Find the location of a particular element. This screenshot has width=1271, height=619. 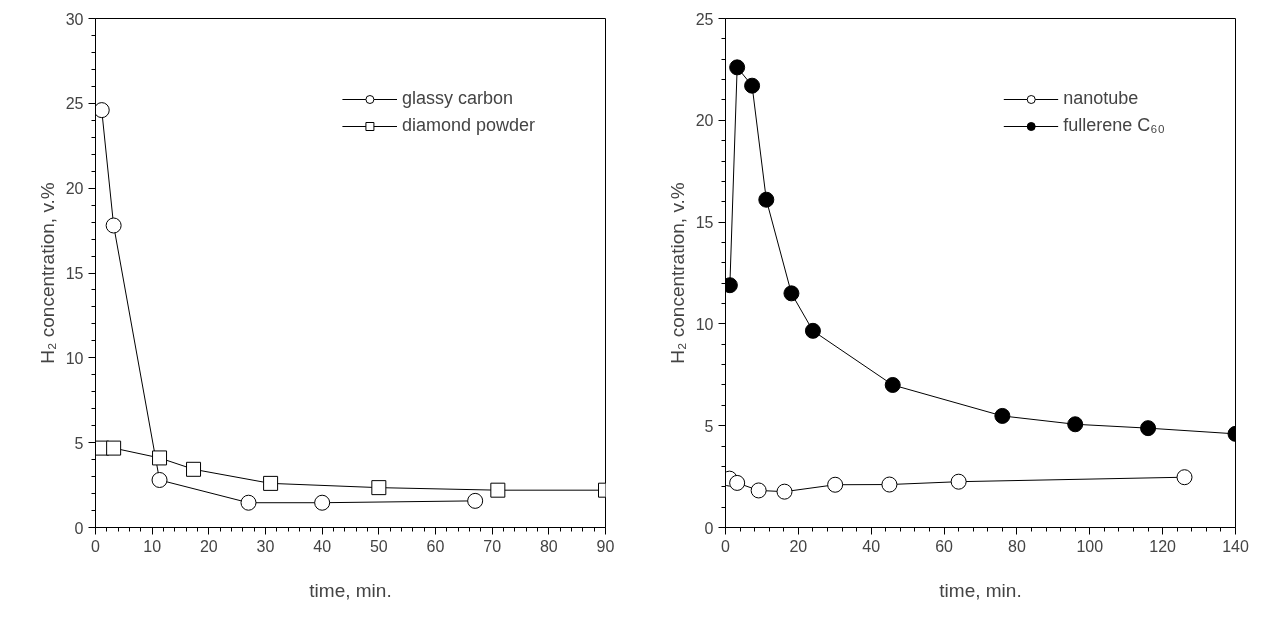

legend-label: diamond powder is located at coordinates (468, 125).